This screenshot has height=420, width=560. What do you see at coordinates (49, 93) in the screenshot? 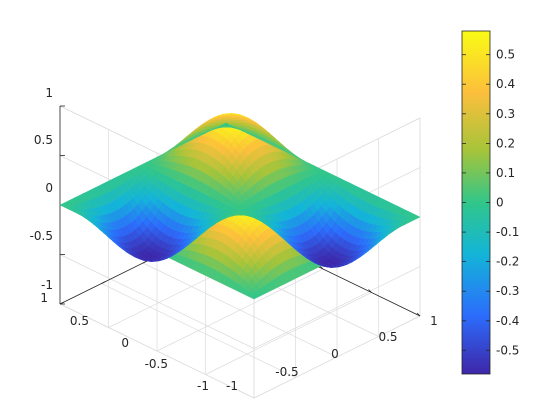
I see `z-tick-label: 1` at bounding box center [49, 93].